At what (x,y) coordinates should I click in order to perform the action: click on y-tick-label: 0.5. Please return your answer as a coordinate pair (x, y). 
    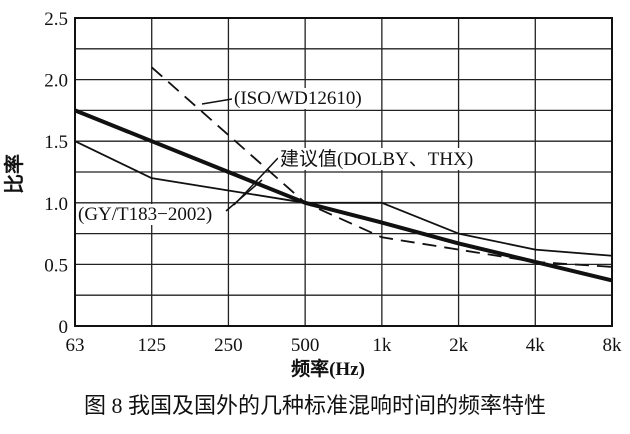
    Looking at the image, I should click on (56, 265).